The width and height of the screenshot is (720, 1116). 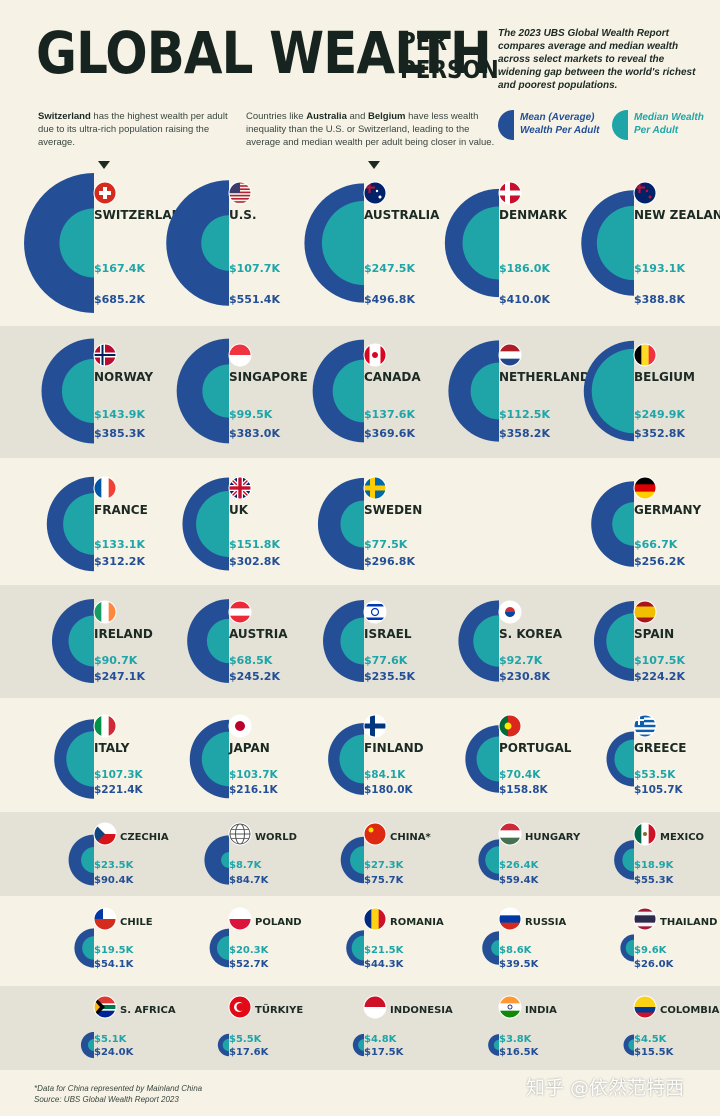 What do you see at coordinates (690, 1010) in the screenshot?
I see `country-name: COLOMBIA` at bounding box center [690, 1010].